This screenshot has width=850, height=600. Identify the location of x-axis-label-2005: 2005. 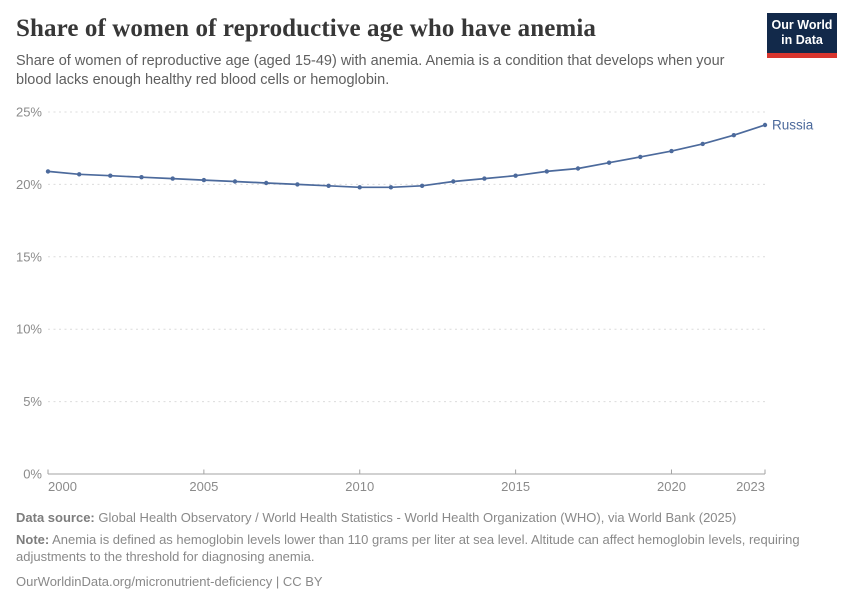
(203, 486).